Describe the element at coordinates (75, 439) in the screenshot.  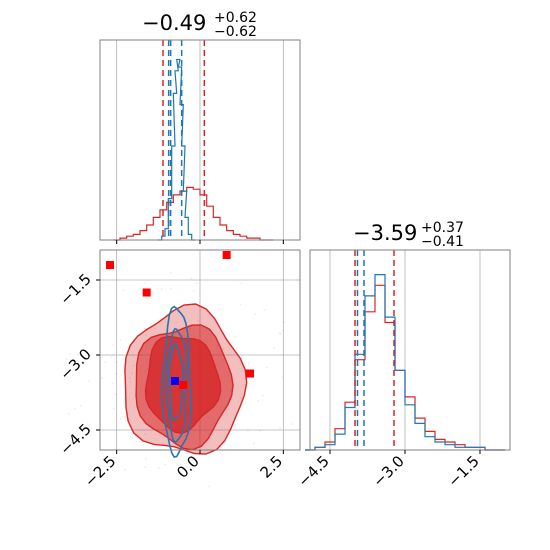
I see `y-tick-label-param2: −4.5` at that location.